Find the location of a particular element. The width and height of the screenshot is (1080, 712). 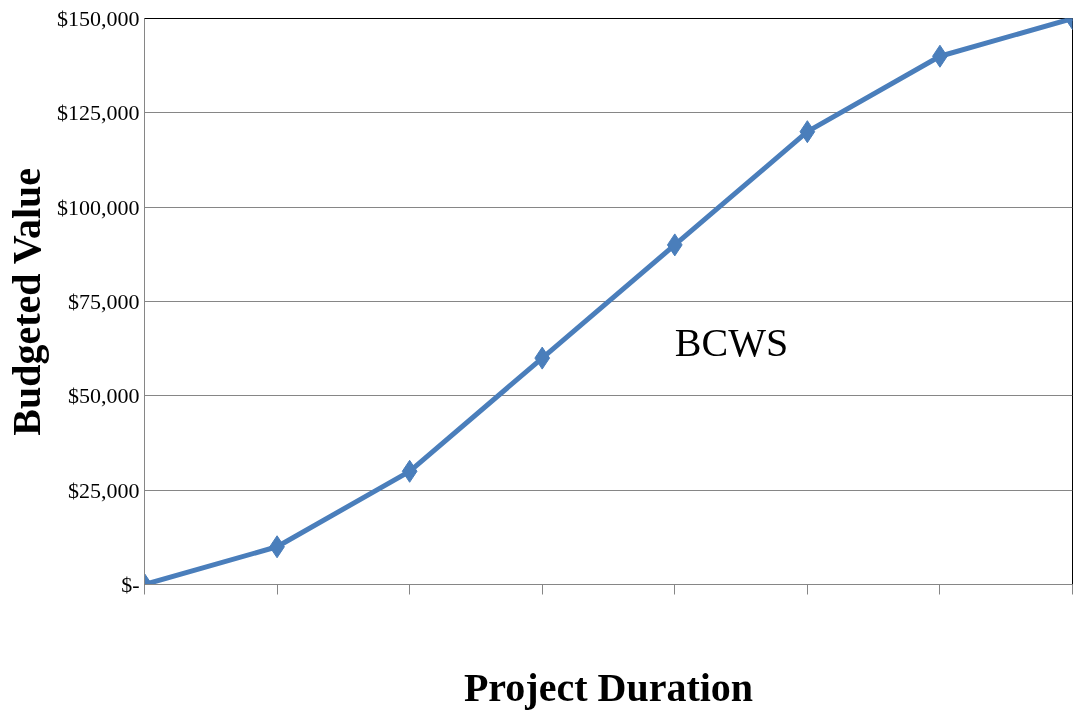

y-tick-label: $25,000 is located at coordinates (104, 490).